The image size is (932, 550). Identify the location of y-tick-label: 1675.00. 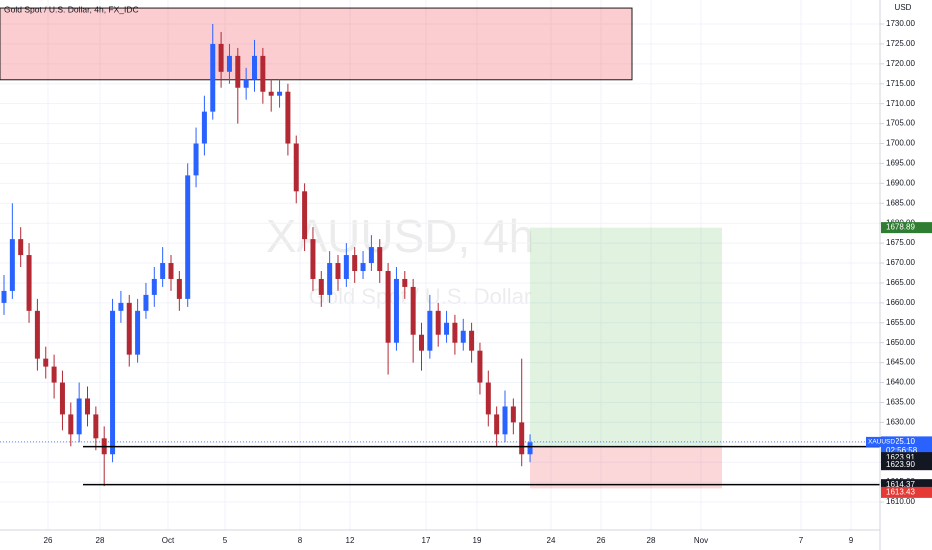
(900, 242).